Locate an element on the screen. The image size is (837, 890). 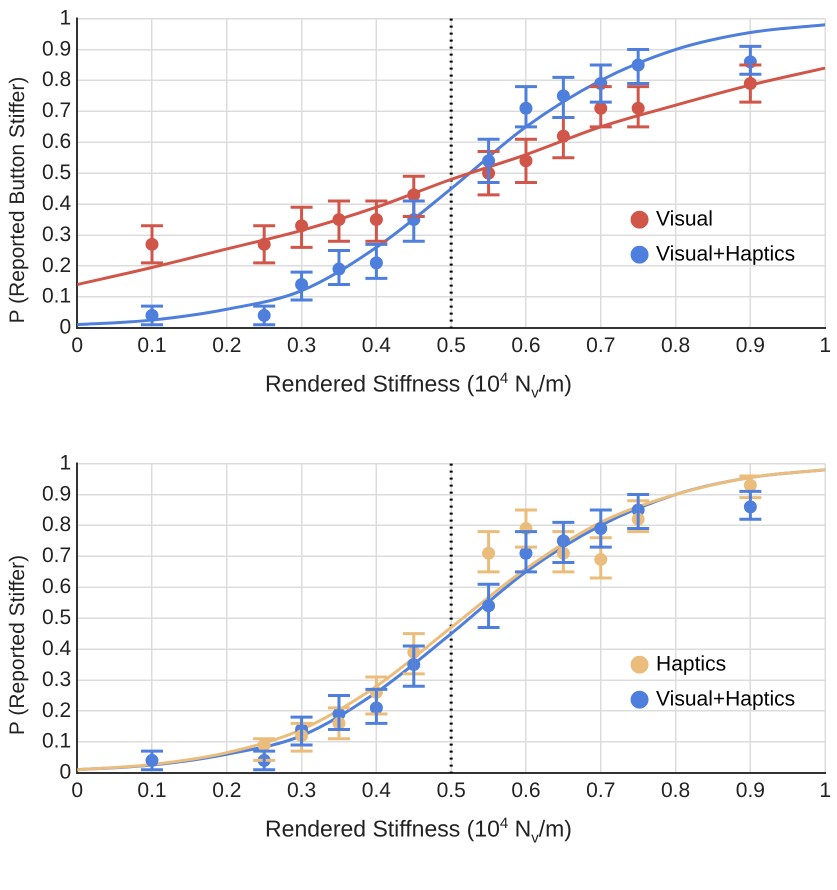
y-axis-title: P (Reported Stiffer) is located at coordinates (18, 645).